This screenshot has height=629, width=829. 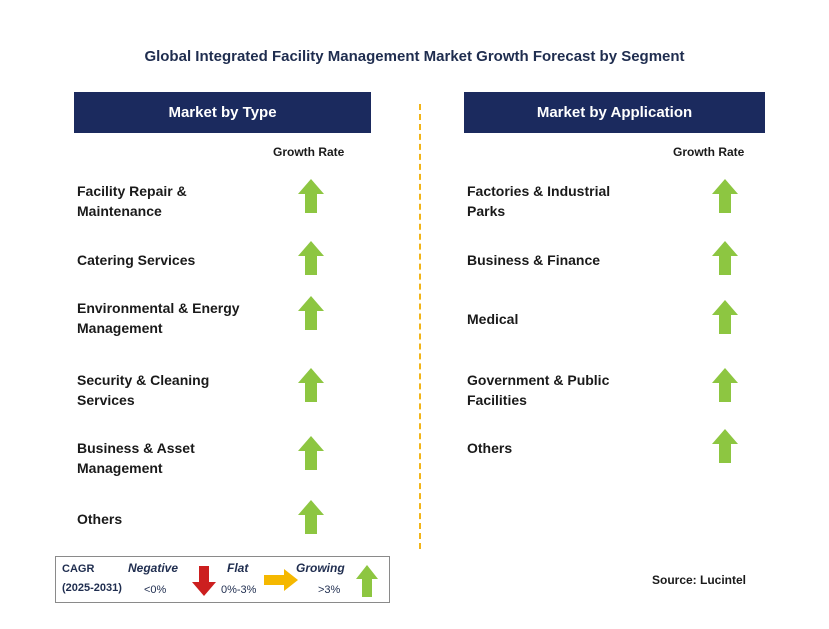 What do you see at coordinates (709, 152) in the screenshot?
I see `application-growth-rate-label: Growth Rate` at bounding box center [709, 152].